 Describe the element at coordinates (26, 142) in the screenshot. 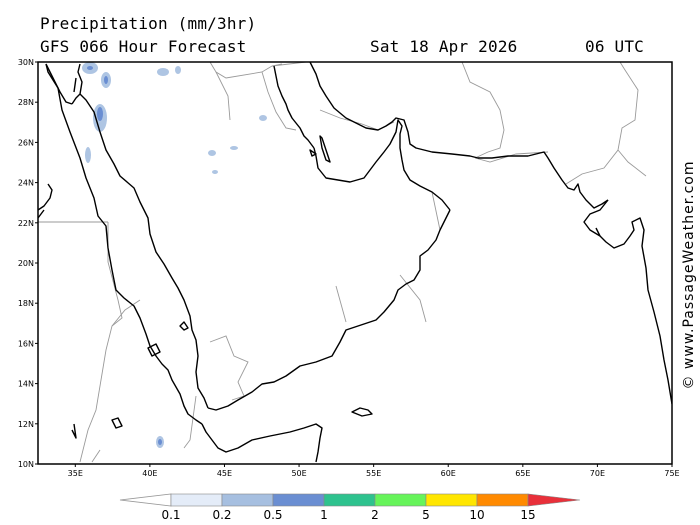

I see `lat-label: 26N` at that location.